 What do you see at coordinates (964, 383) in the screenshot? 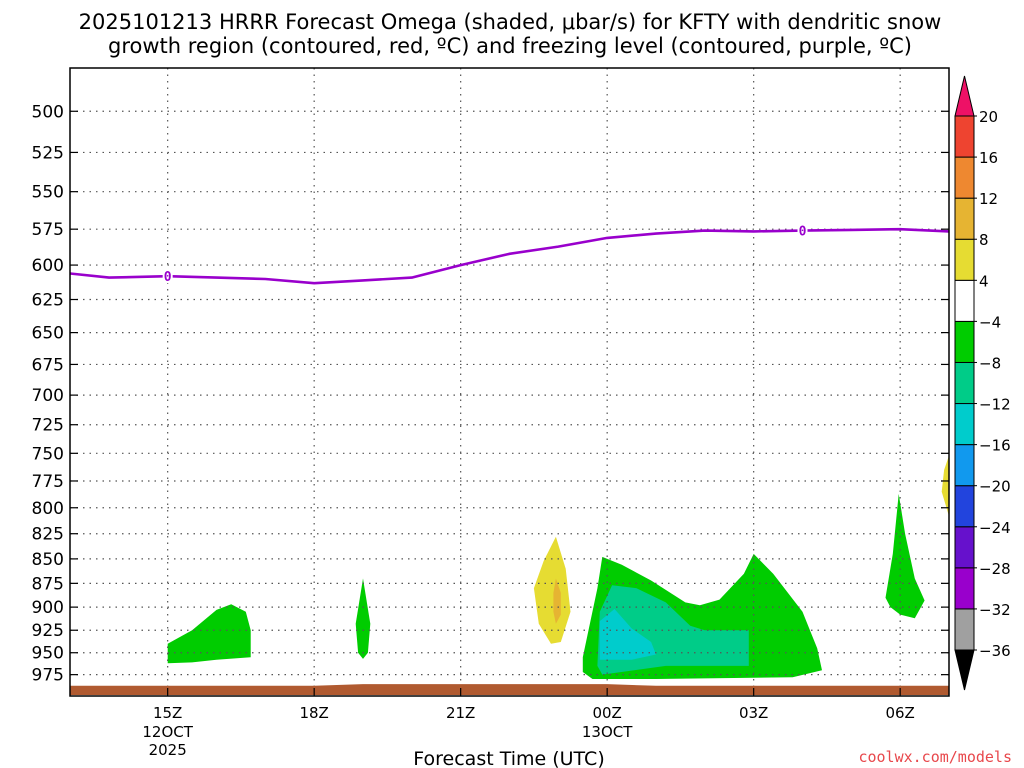
I see `colorbar-bin--12-to--8` at bounding box center [964, 383].